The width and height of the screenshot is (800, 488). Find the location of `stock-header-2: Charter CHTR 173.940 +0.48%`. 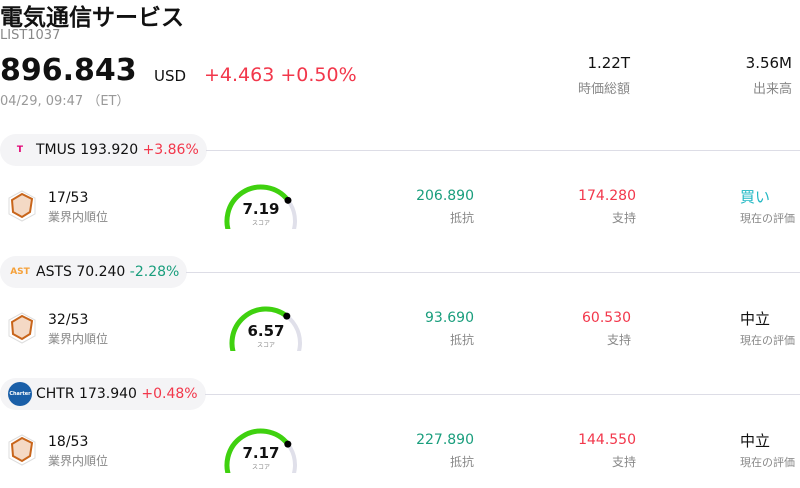

stock-header-2: Charter CHTR 173.940 +0.48% is located at coordinates (103, 394).